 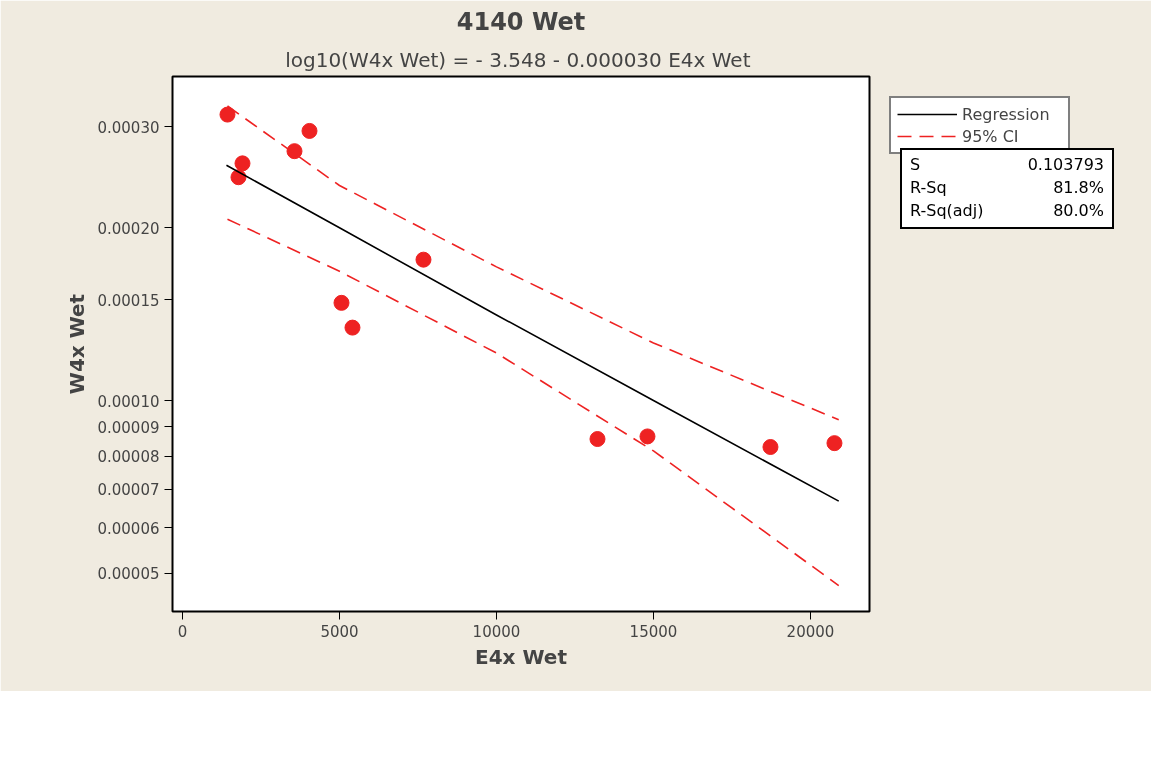 I want to click on y-tick-label: 0.00005, so click(x=128, y=574).